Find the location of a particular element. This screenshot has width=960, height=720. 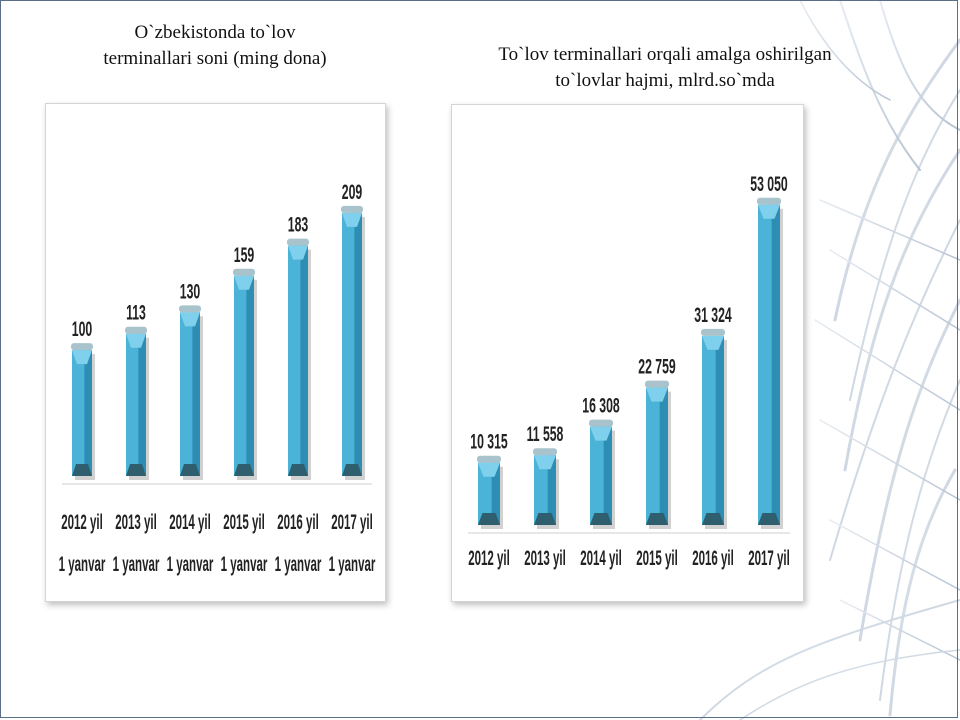

value-label: 209 is located at coordinates (352, 191).